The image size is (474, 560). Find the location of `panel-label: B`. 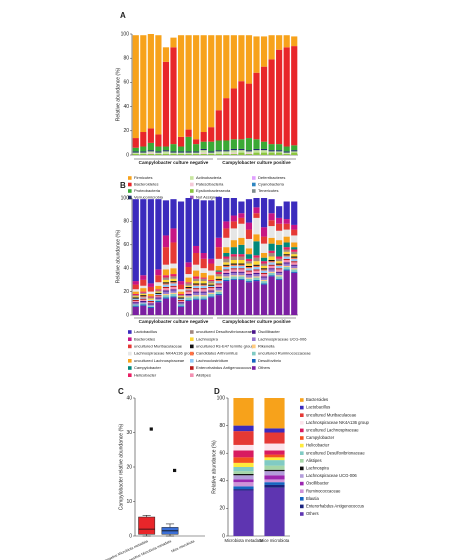

panel-label: B is located at coordinates (123, 185).